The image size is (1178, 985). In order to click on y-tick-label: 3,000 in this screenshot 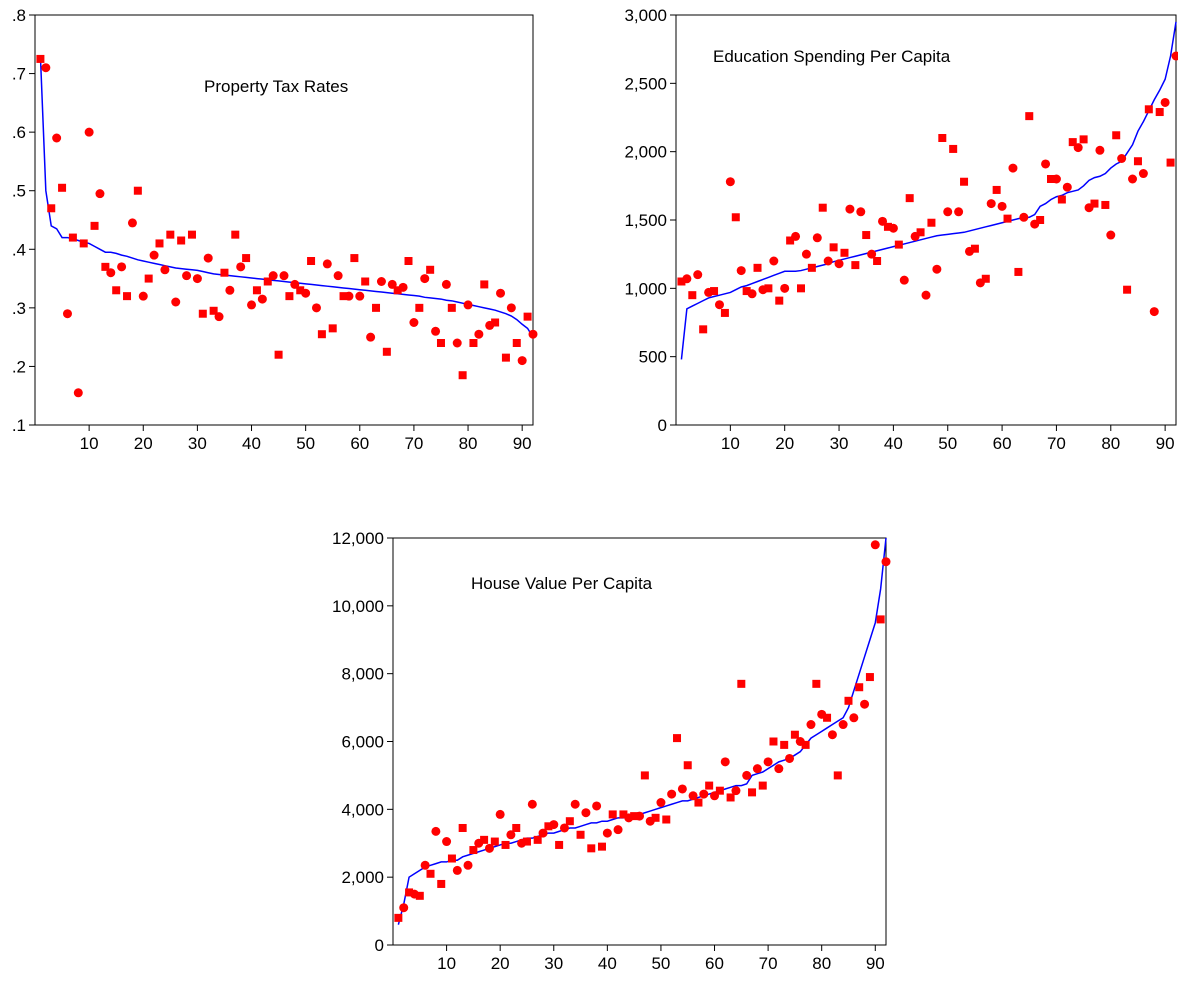, I will do `click(645, 15)`.